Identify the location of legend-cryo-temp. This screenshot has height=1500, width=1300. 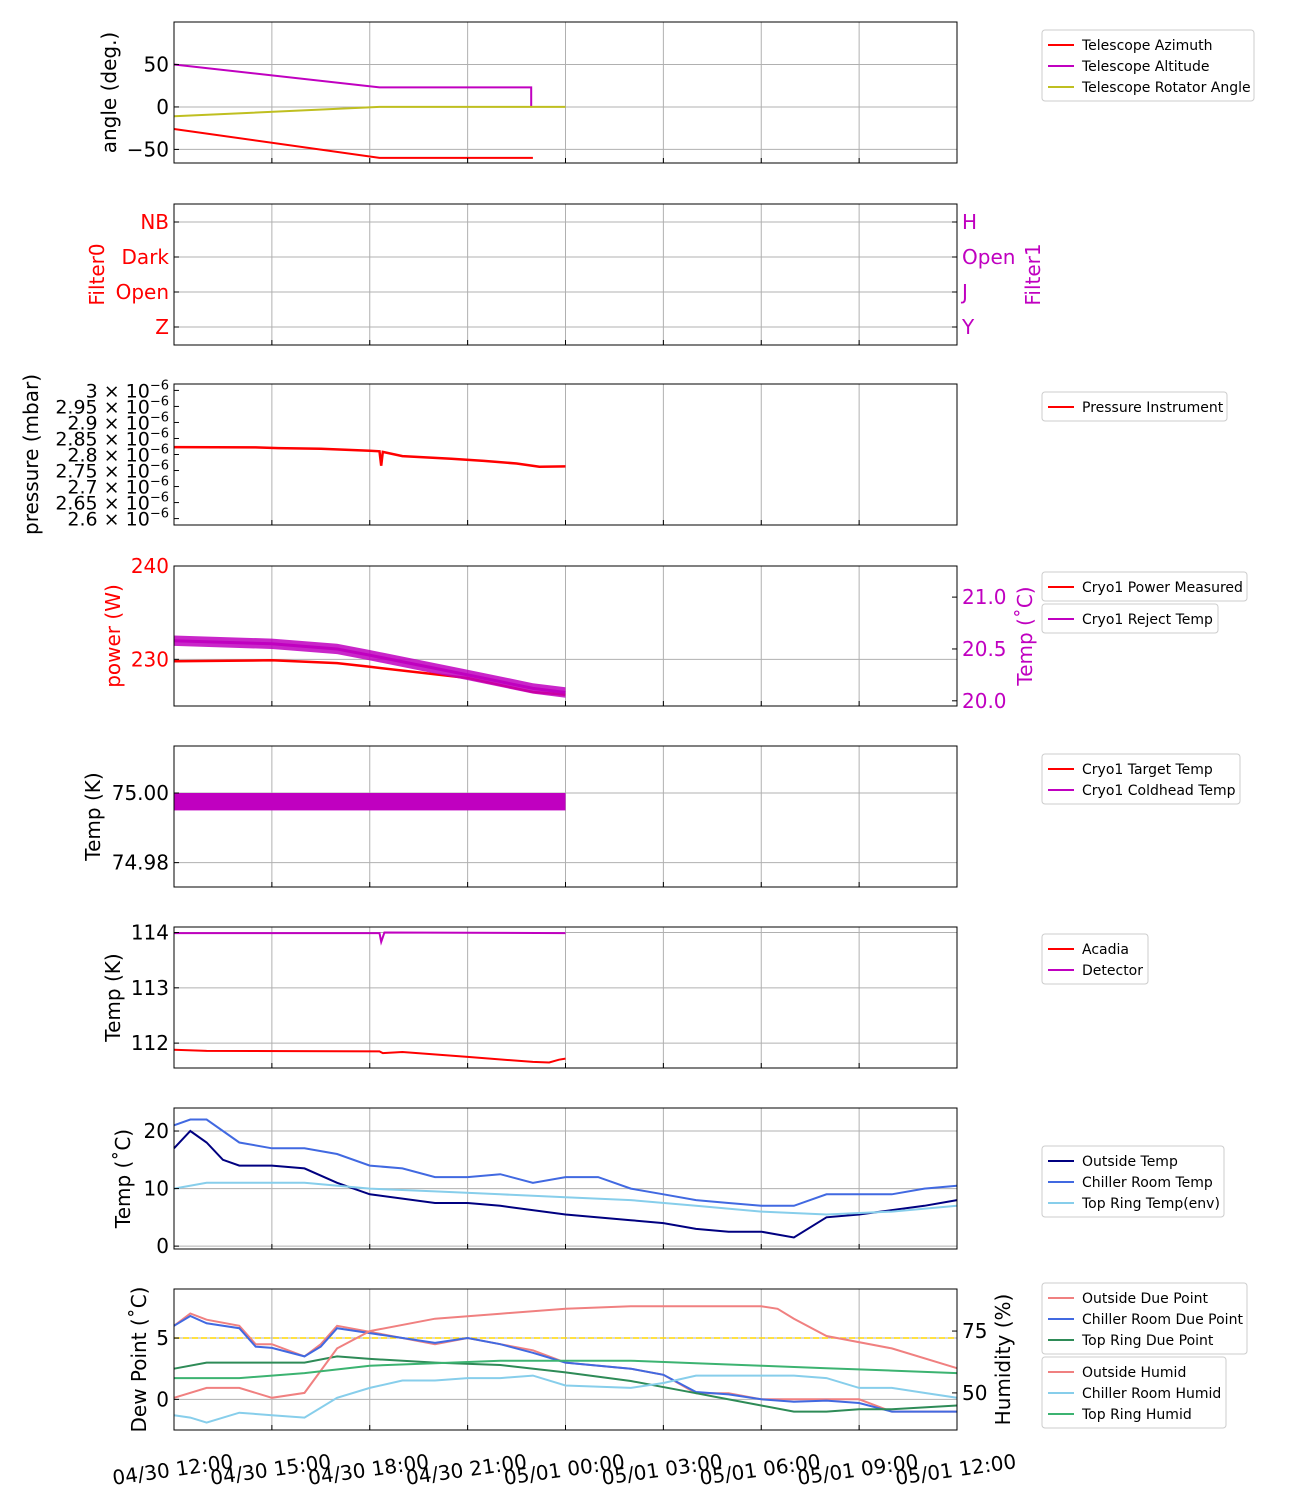
(1141, 779).